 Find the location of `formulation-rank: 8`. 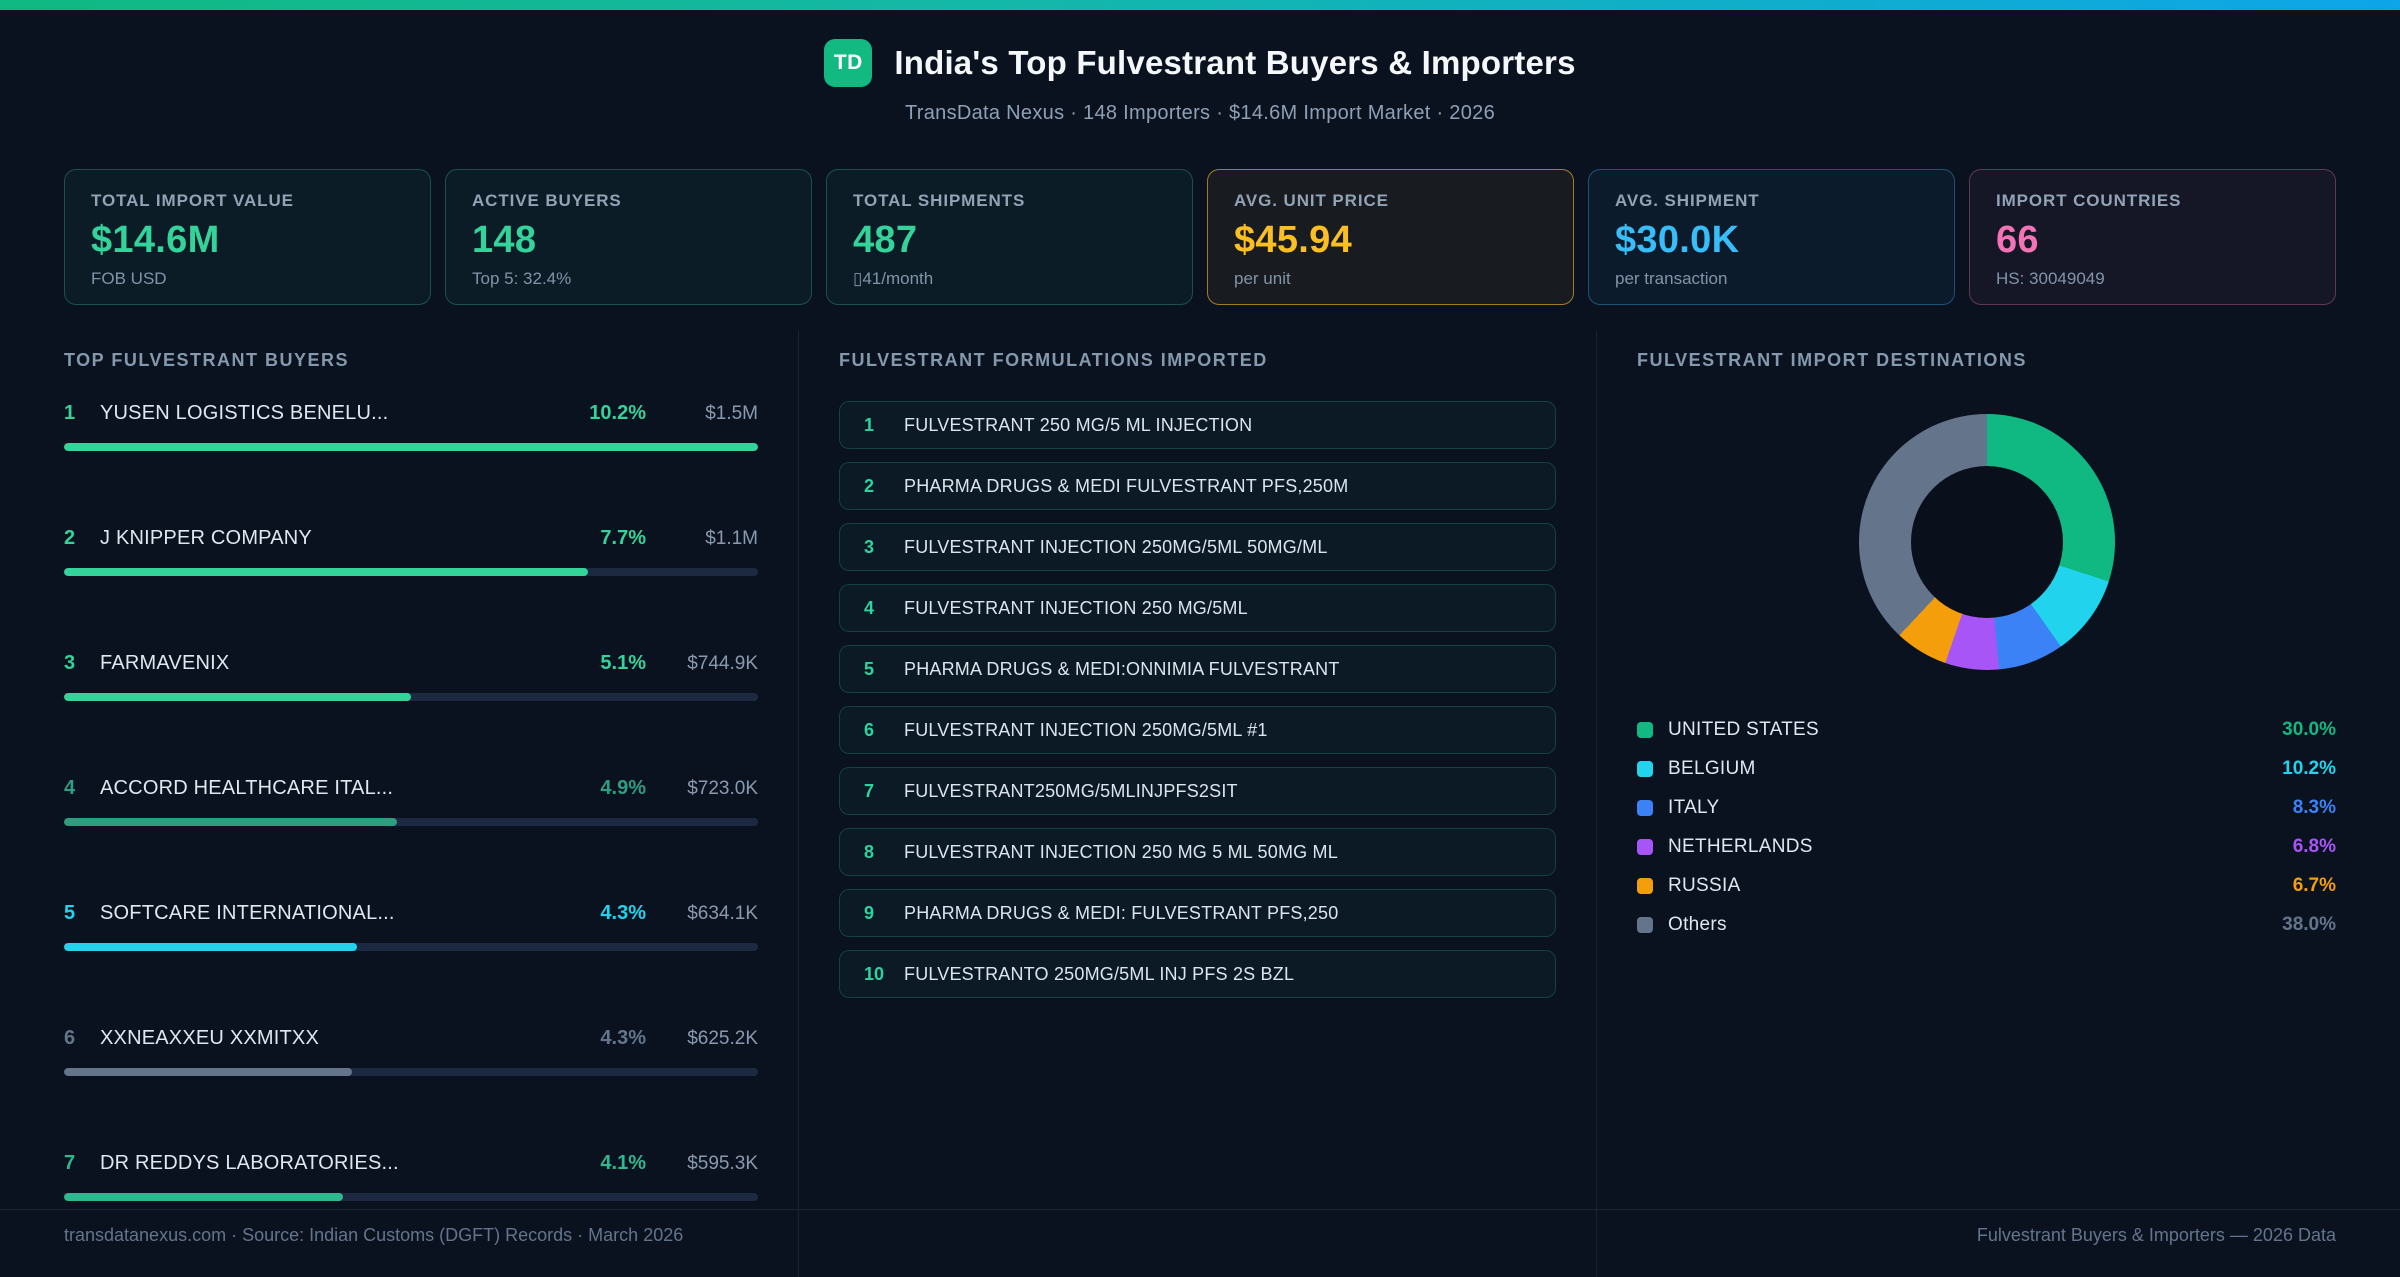

formulation-rank: 8 is located at coordinates (869, 851).